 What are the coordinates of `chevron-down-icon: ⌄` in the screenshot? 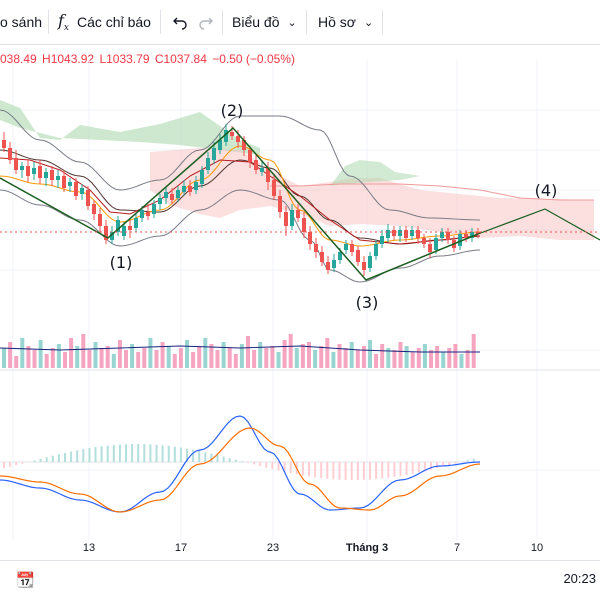 It's located at (368, 22).